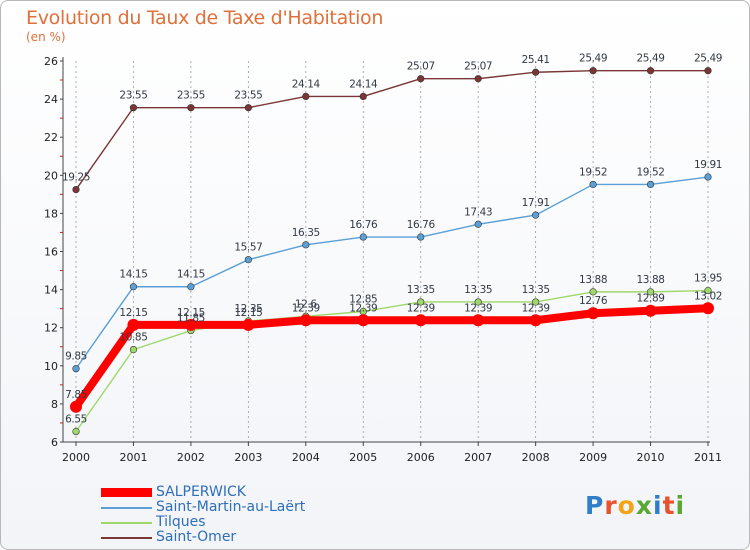  Describe the element at coordinates (76, 178) in the screenshot. I see `data-label: 19.25` at that location.